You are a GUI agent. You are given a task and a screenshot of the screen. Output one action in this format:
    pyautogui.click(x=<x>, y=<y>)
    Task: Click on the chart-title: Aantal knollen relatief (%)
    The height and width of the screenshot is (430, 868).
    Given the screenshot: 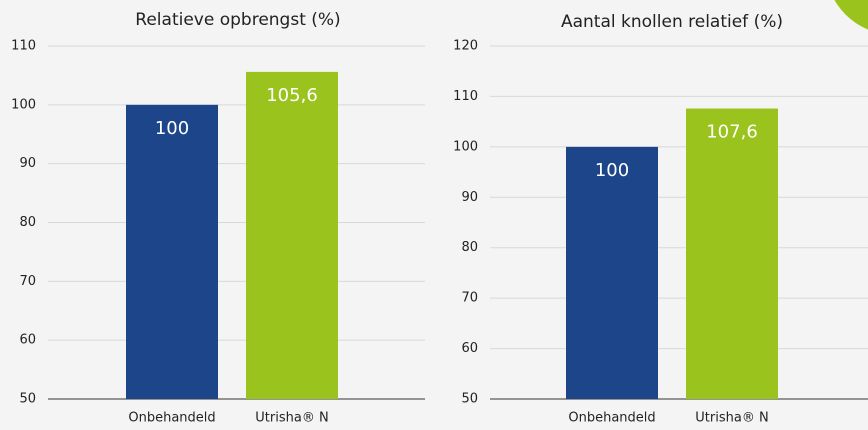 What is the action you would take?
    pyautogui.click(x=672, y=22)
    